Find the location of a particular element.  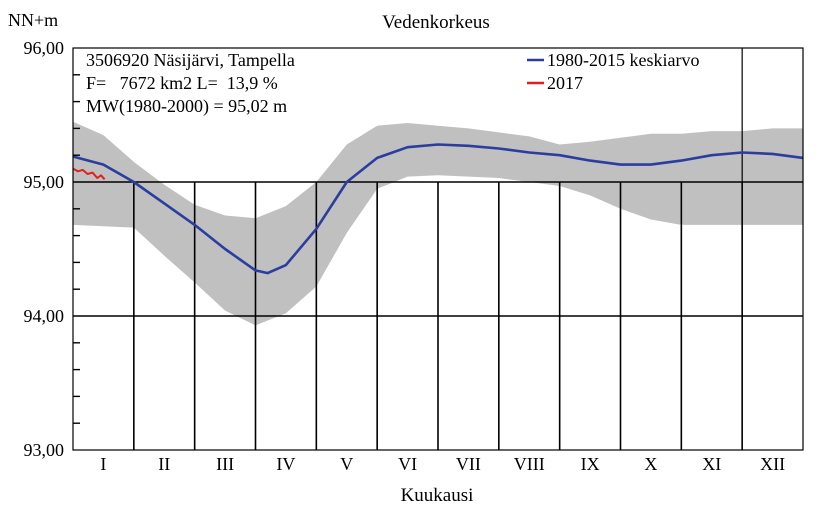

month-label: XII is located at coordinates (772, 464).